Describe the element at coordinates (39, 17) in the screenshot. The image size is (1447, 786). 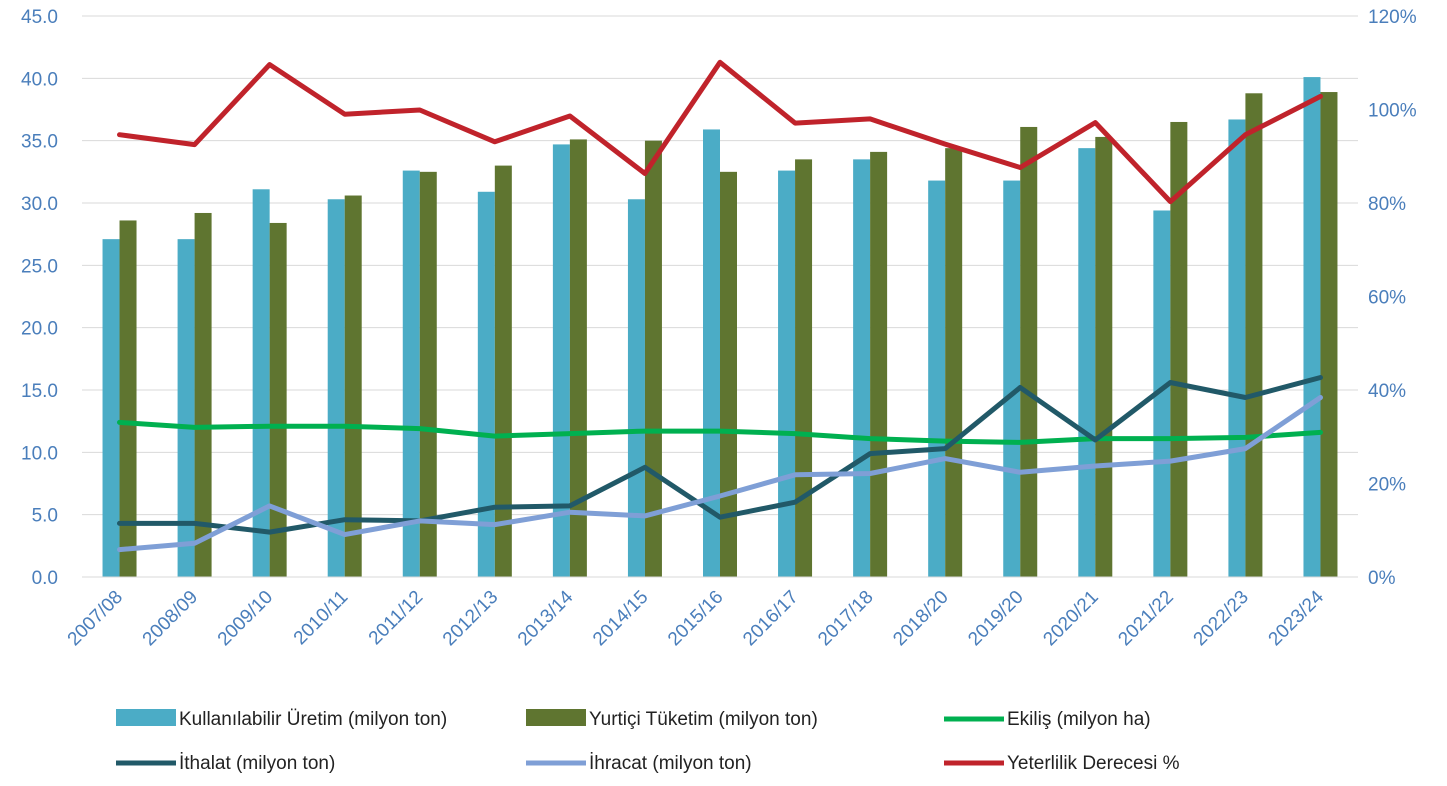
I see `y-left-tick-label: 45.0` at that location.